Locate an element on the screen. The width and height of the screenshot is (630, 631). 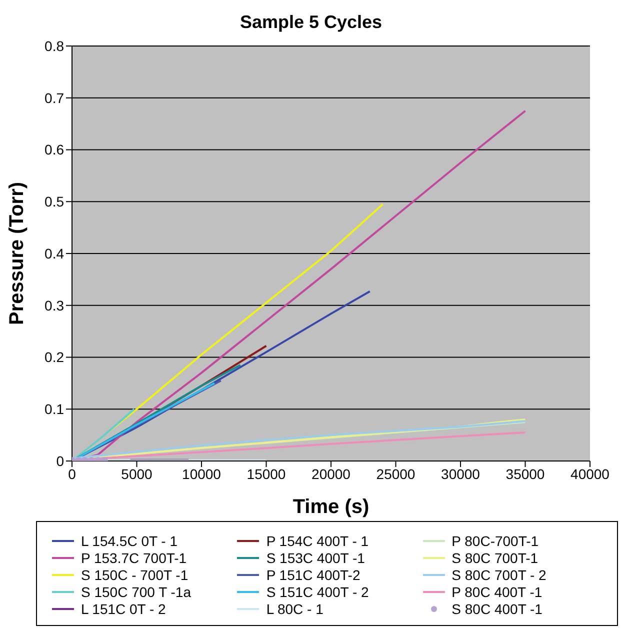
legend-label: P 151C 400T-2 is located at coordinates (313, 574).